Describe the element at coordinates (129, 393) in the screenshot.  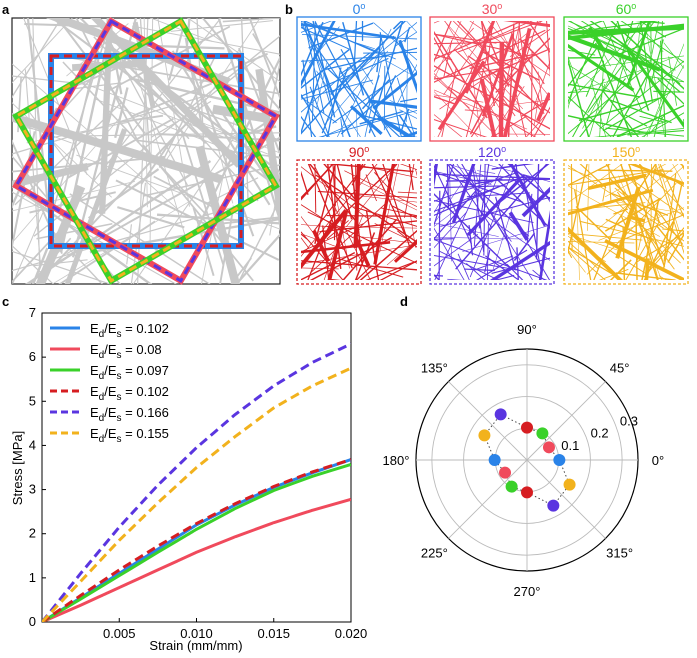
I see `legend-label: Ed/Es = 0.102` at that location.